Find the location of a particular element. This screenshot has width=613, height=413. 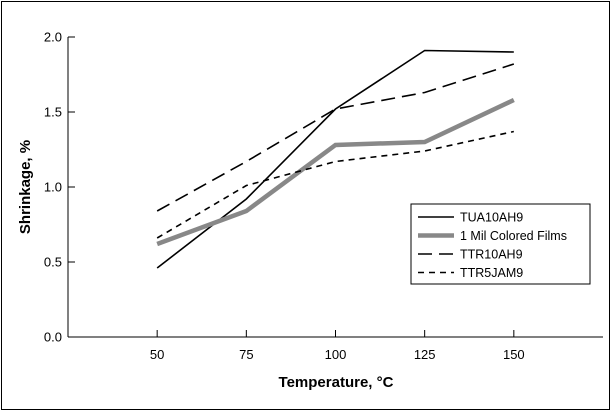

legend-label: TTR10AH9 is located at coordinates (491, 255).